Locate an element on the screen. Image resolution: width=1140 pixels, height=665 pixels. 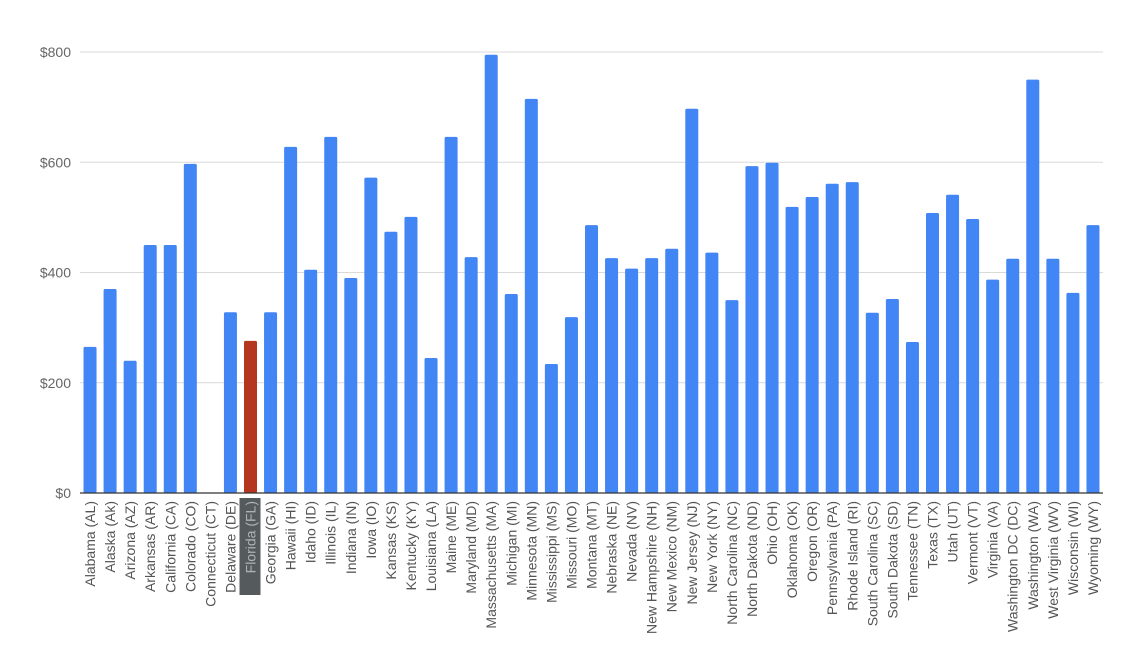
x-tick-label: Ohio (OH) is located at coordinates (772, 533).